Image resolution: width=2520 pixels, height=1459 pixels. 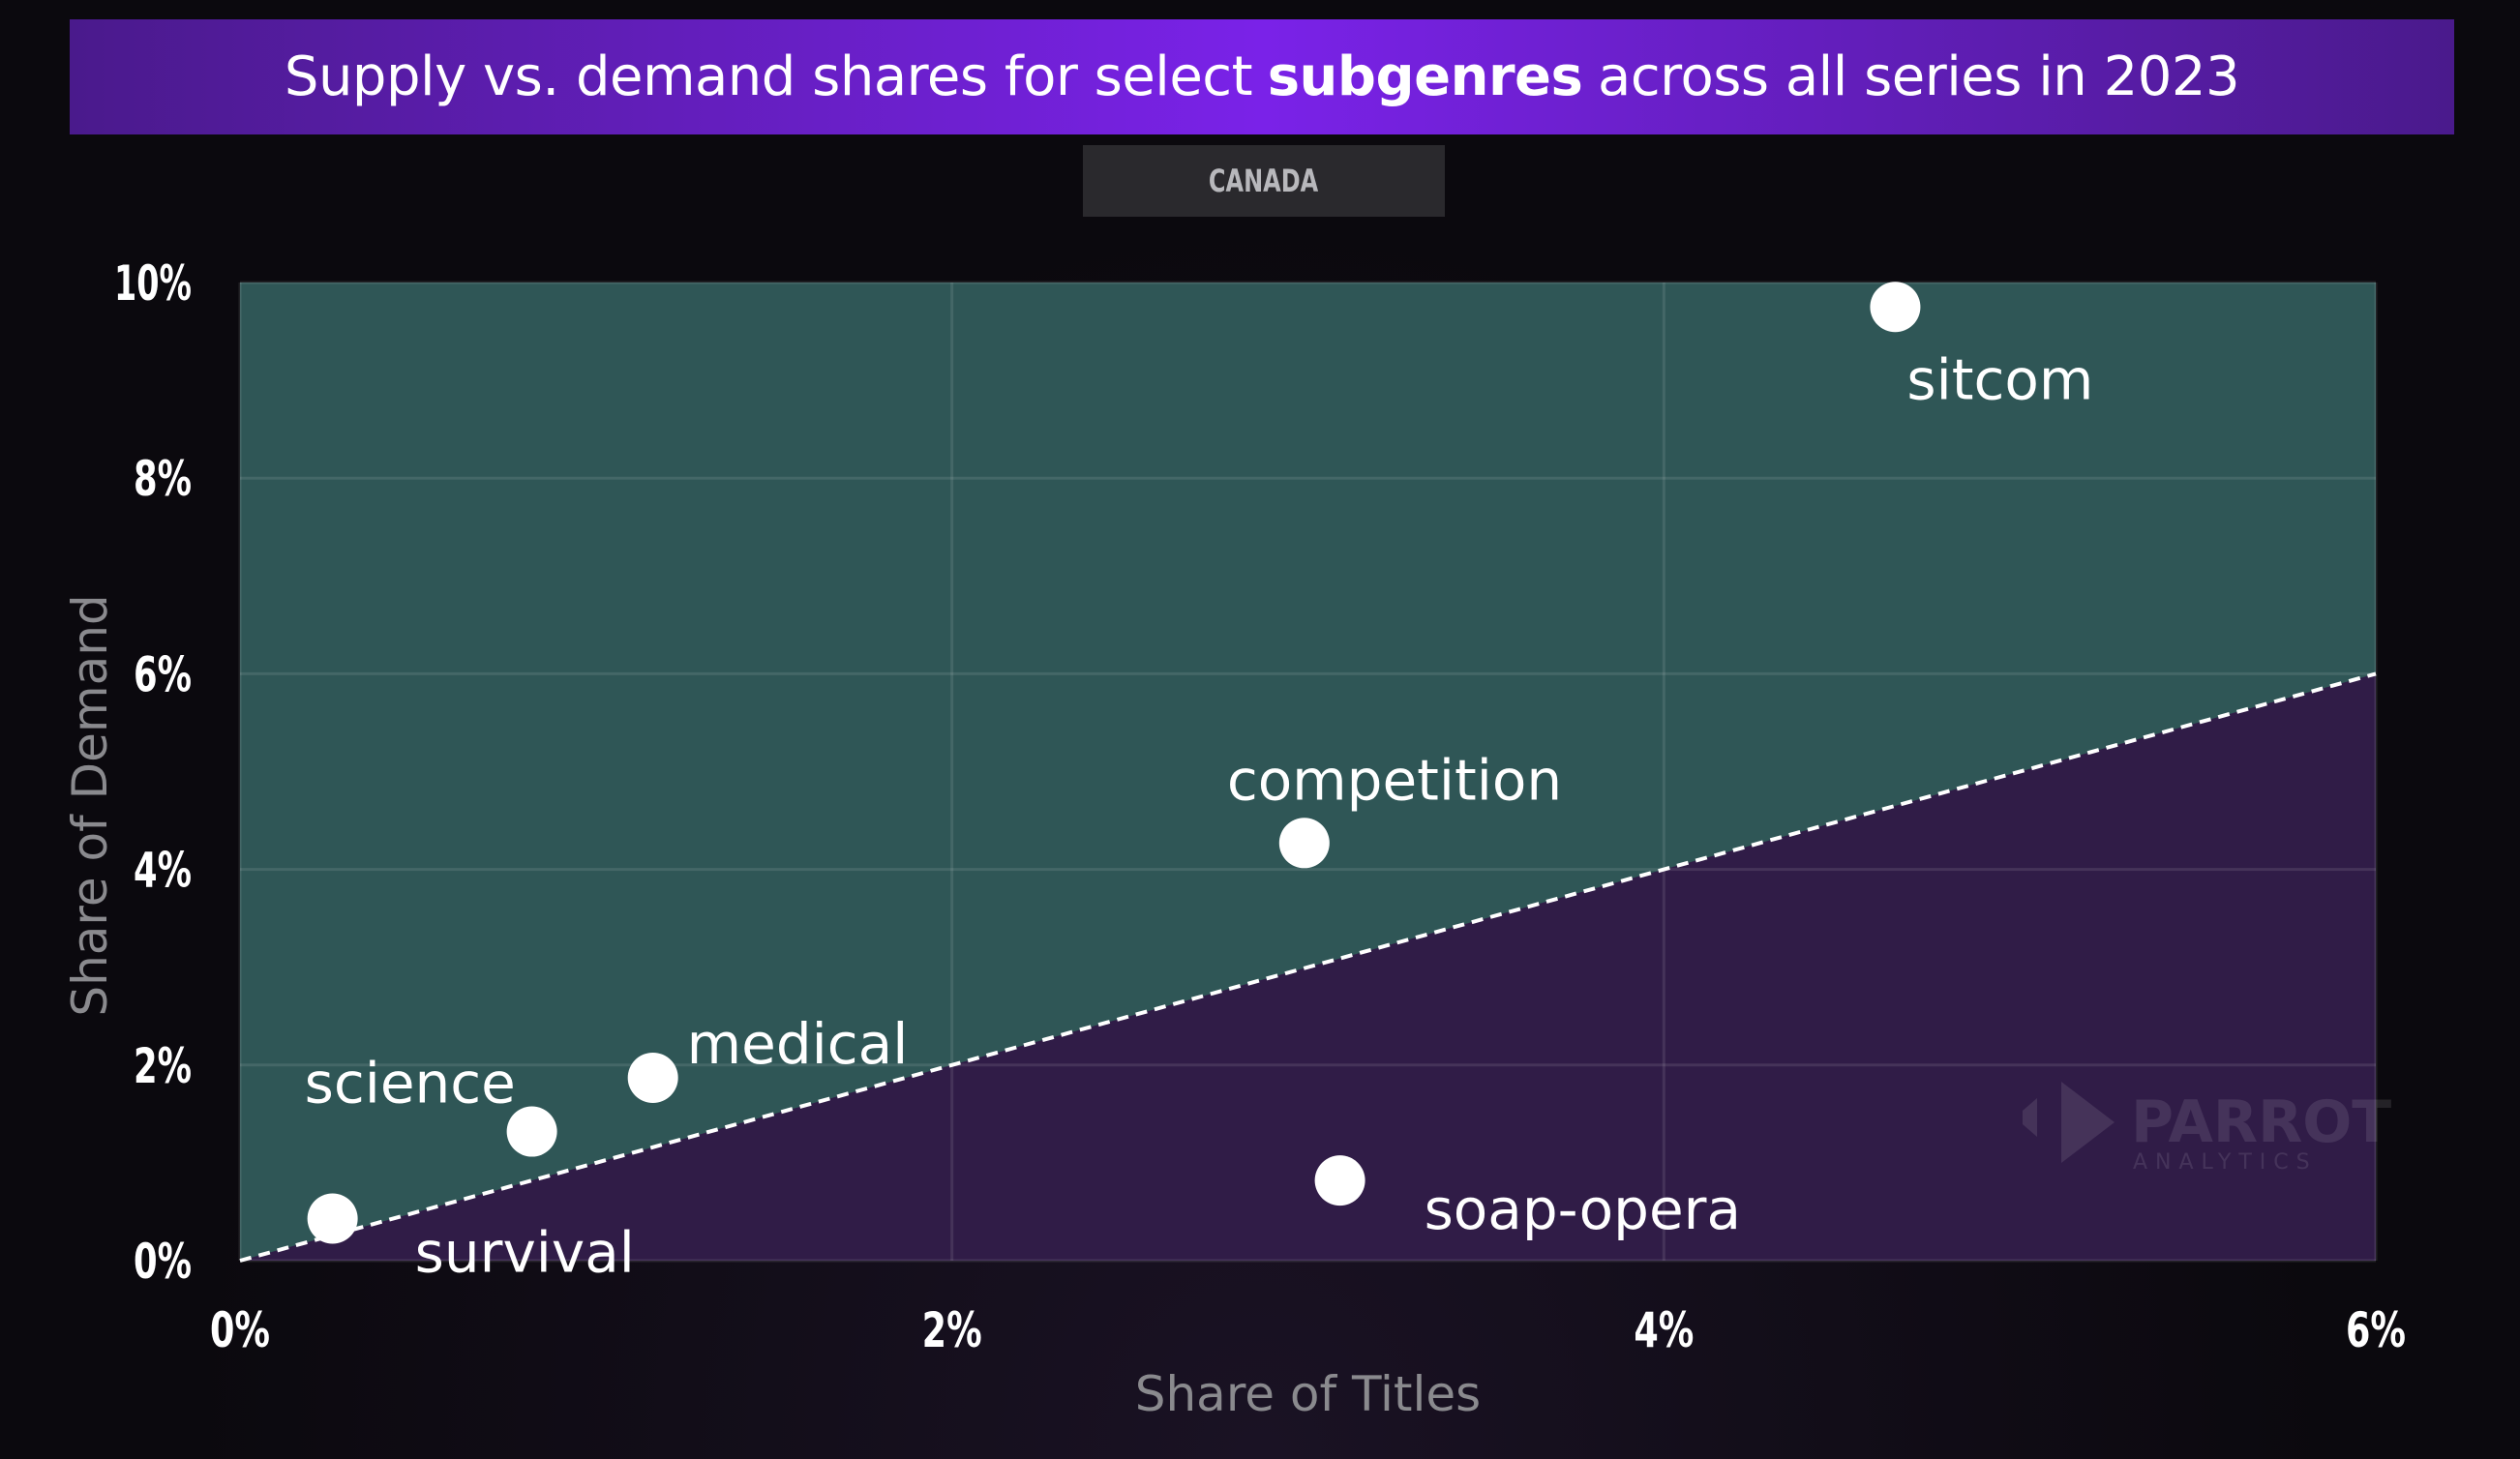 What do you see at coordinates (1583, 1209) in the screenshot?
I see `point-label-soap-opera: soap-opera` at bounding box center [1583, 1209].